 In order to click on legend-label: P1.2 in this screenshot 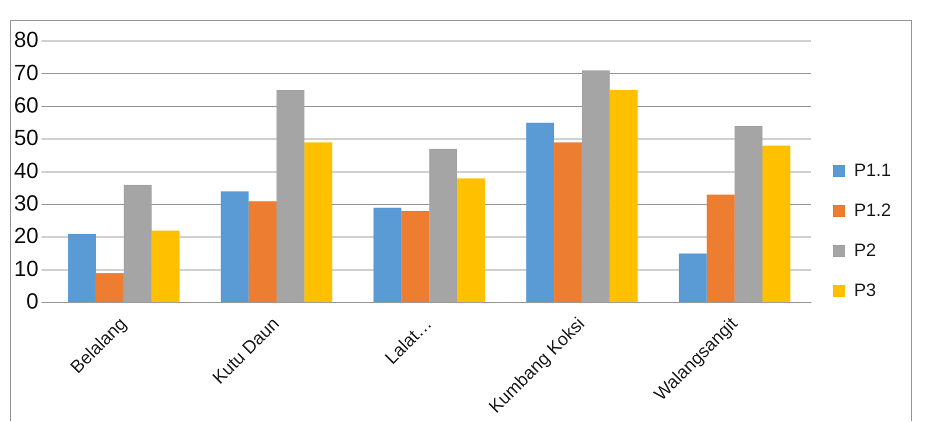, I will do `click(873, 210)`.